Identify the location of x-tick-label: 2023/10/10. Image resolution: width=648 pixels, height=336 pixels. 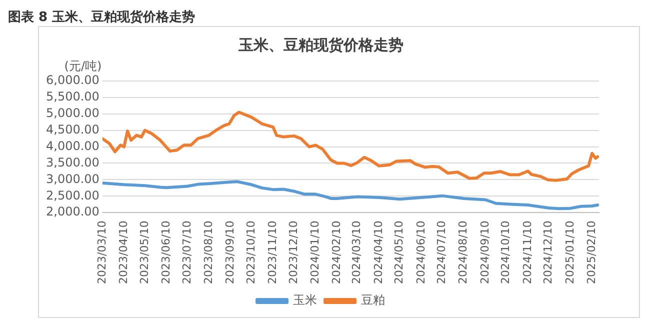
(251, 252).